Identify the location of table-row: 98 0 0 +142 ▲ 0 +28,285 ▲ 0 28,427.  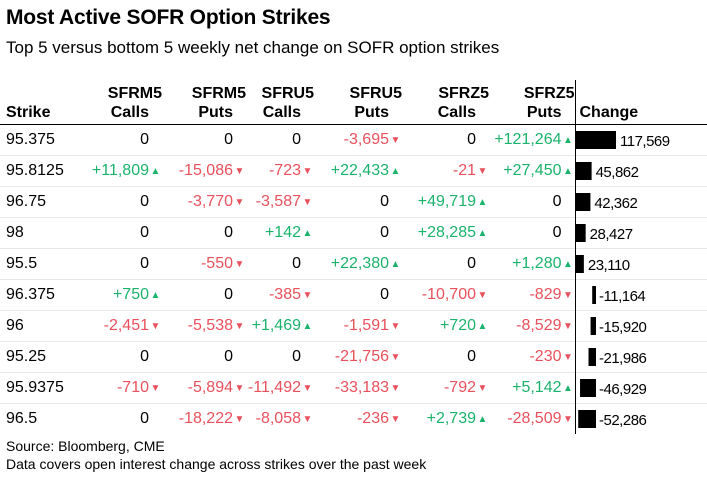
(353, 233).